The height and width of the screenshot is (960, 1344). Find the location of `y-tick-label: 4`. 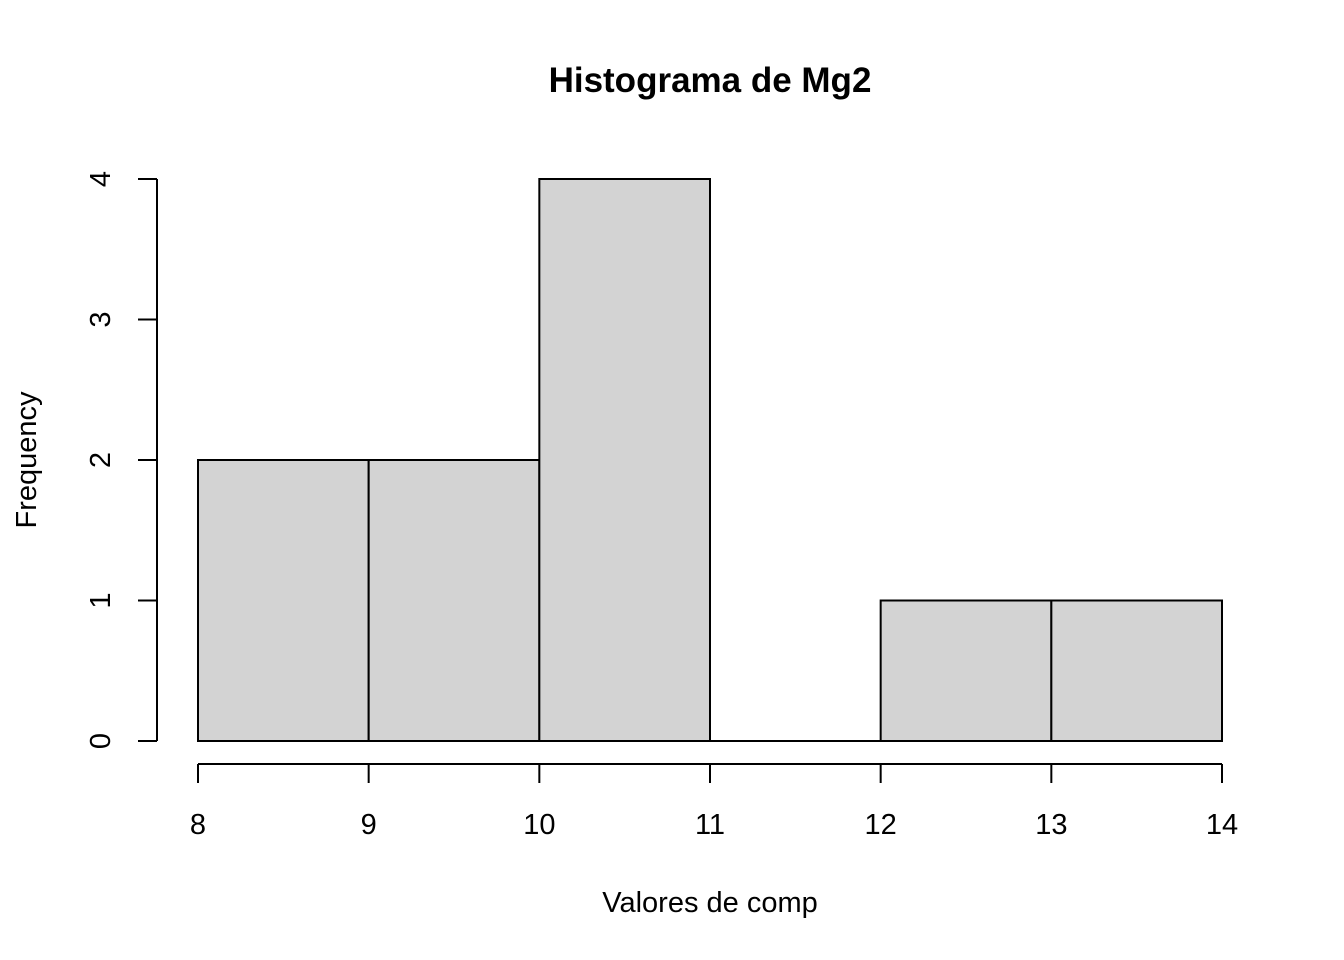

y-tick-label: 4 is located at coordinates (101, 179).